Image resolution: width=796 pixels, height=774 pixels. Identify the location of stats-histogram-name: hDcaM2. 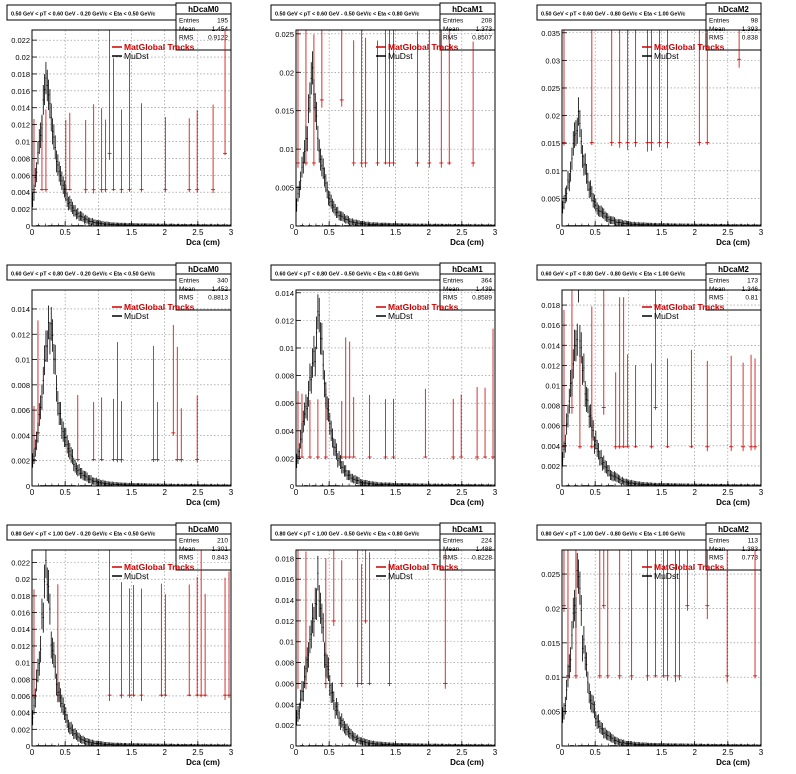
(733, 269).